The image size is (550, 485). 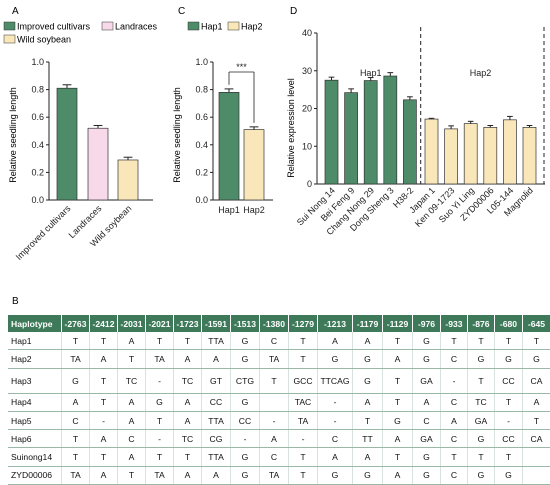 What do you see at coordinates (35, 323) in the screenshot?
I see `table-header-haplotype: Haplotype` at bounding box center [35, 323].